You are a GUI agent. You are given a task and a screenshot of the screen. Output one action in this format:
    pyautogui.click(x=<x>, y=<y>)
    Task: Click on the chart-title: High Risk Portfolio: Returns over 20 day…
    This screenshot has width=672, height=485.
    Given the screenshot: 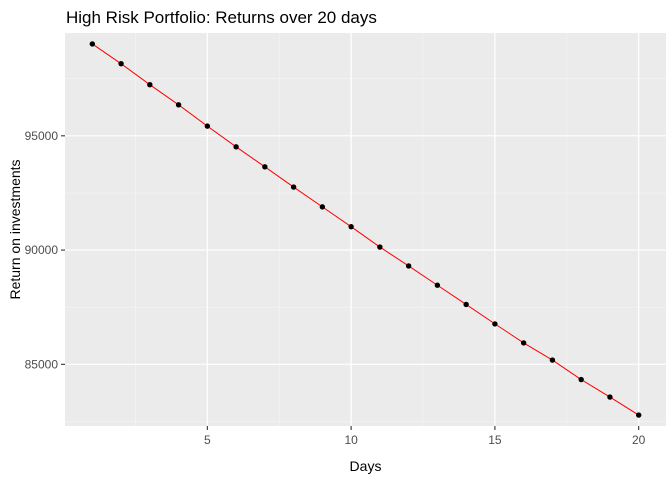 What is the action you would take?
    pyautogui.click(x=221, y=17)
    